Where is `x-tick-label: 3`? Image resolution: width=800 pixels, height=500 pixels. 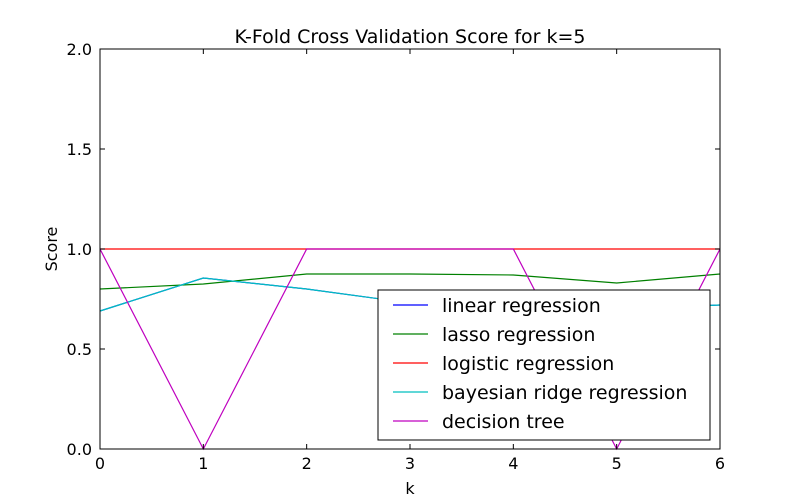
x-tick-label: 3 is located at coordinates (410, 463).